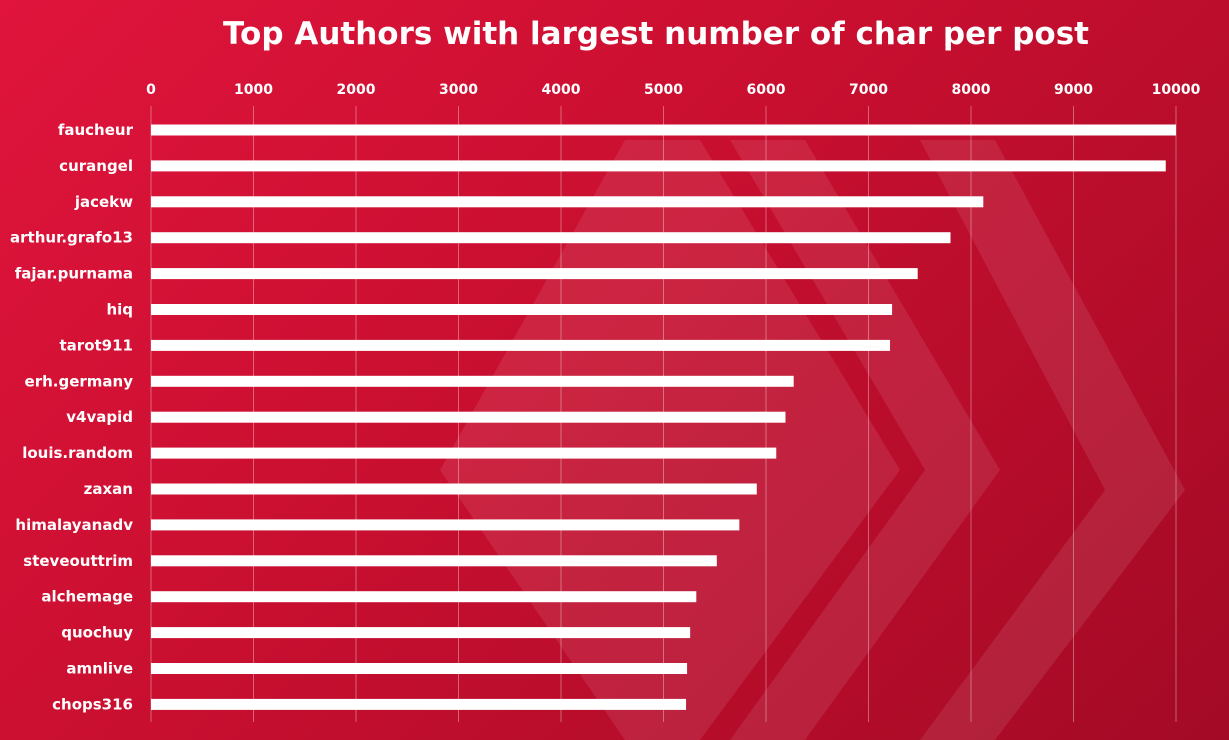 This screenshot has width=1229, height=740. I want to click on bar-tarot911, so click(521, 345).